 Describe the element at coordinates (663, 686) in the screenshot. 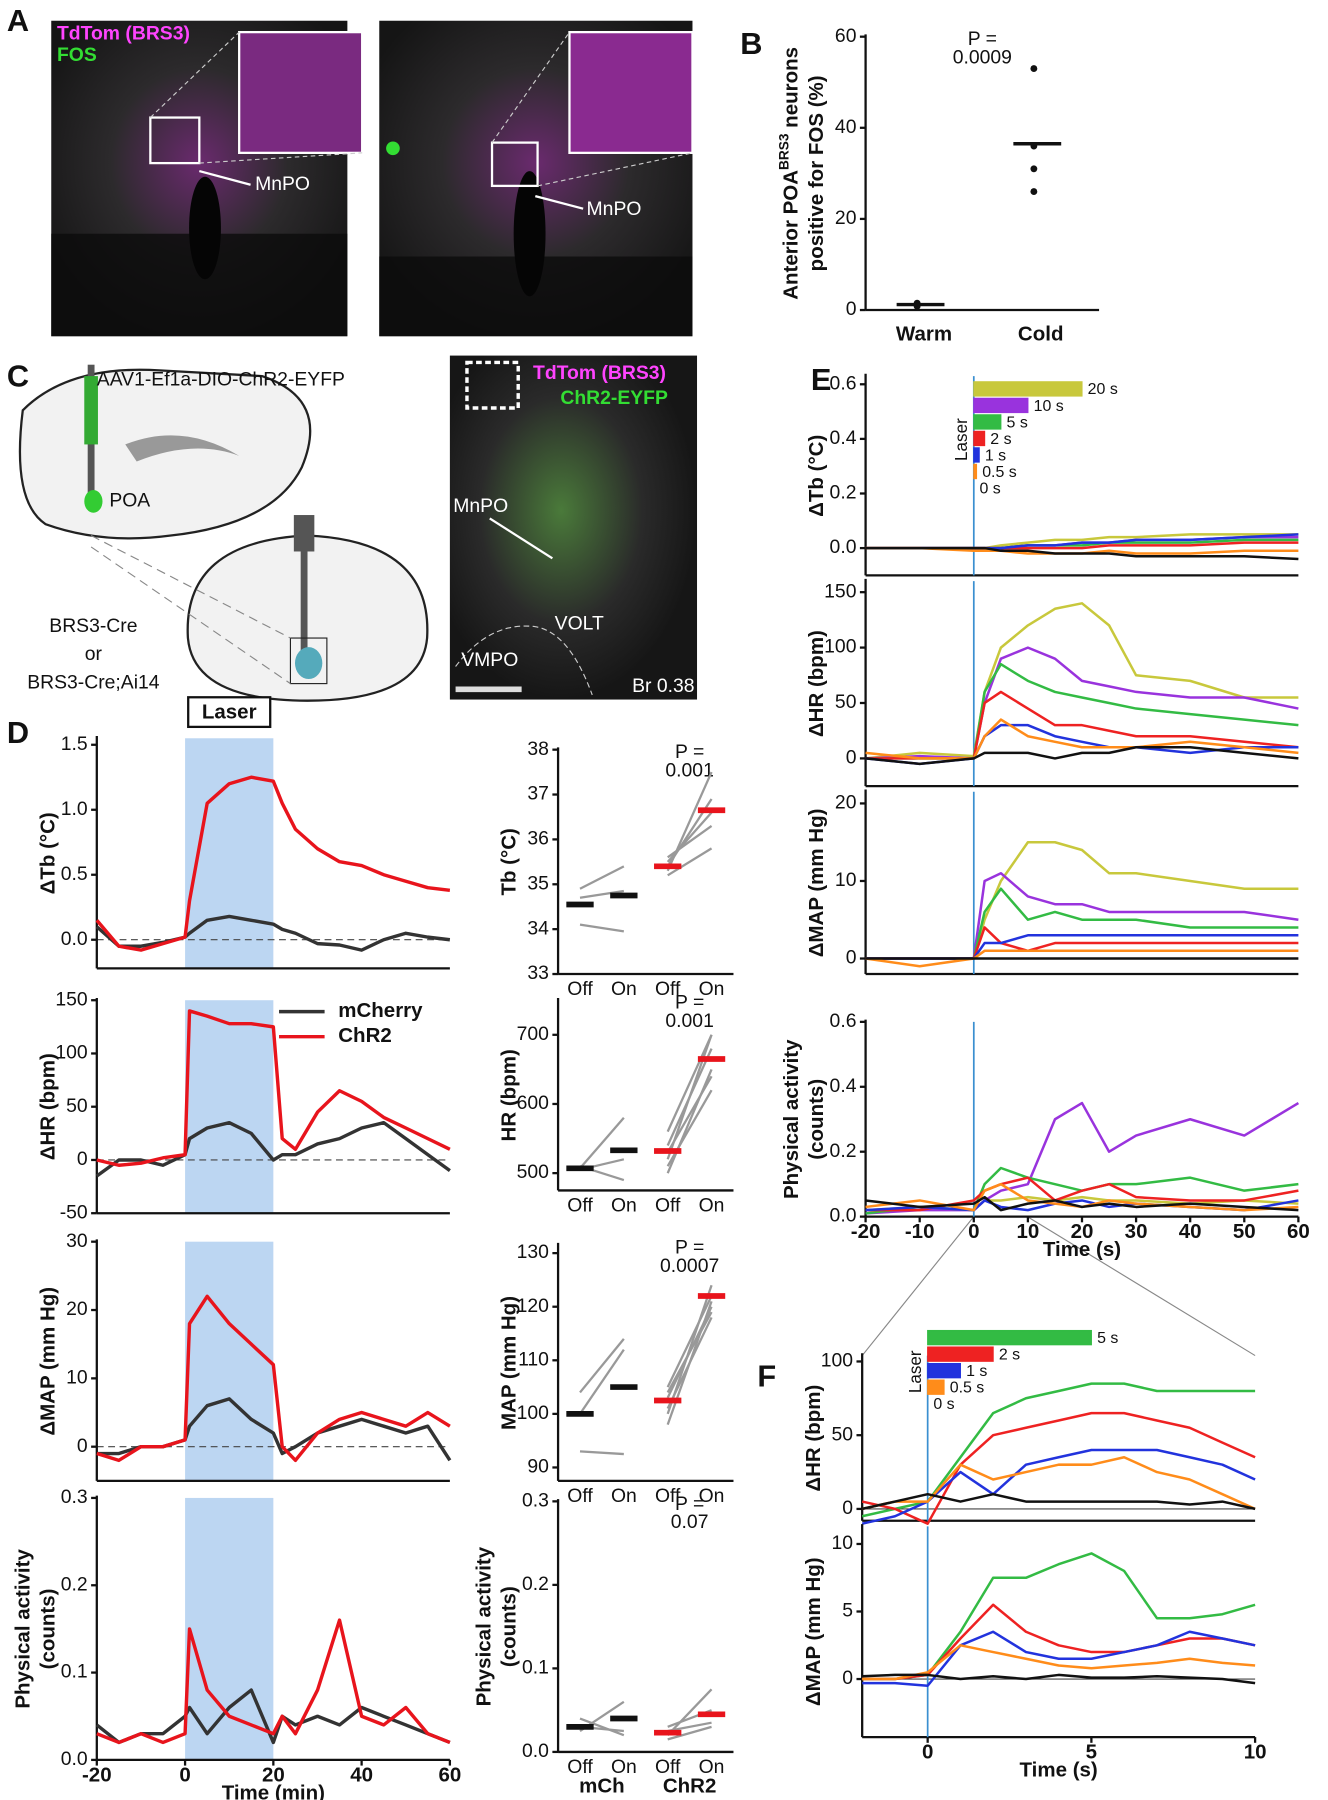

I see `bregma-label: Br 0.38` at that location.